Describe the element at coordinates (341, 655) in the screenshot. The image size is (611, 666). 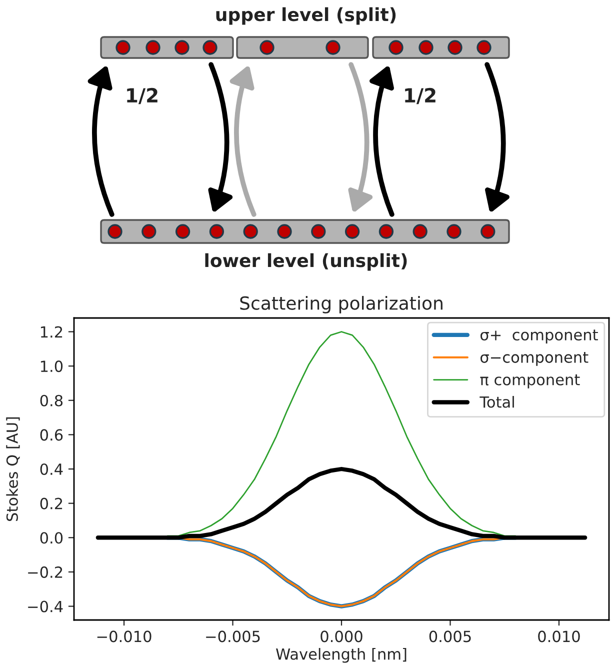
I see `x-axis-title: Wavelength [nm]` at that location.